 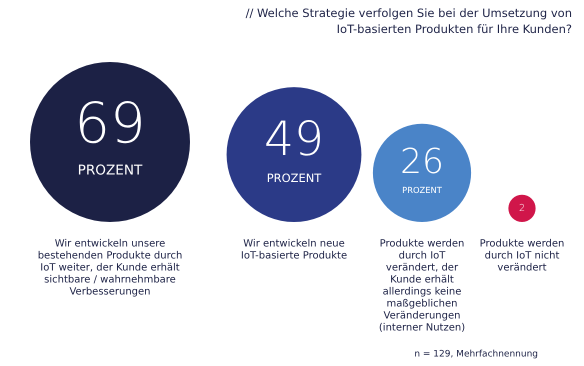 What do you see at coordinates (110, 268) in the screenshot?
I see `category-label: Wir entwickeln unsere bestehenden Produkte durch IoT weiter, der Kunde erhält sichtbare / wahrnehmbare Verbesserungen` at bounding box center [110, 268].